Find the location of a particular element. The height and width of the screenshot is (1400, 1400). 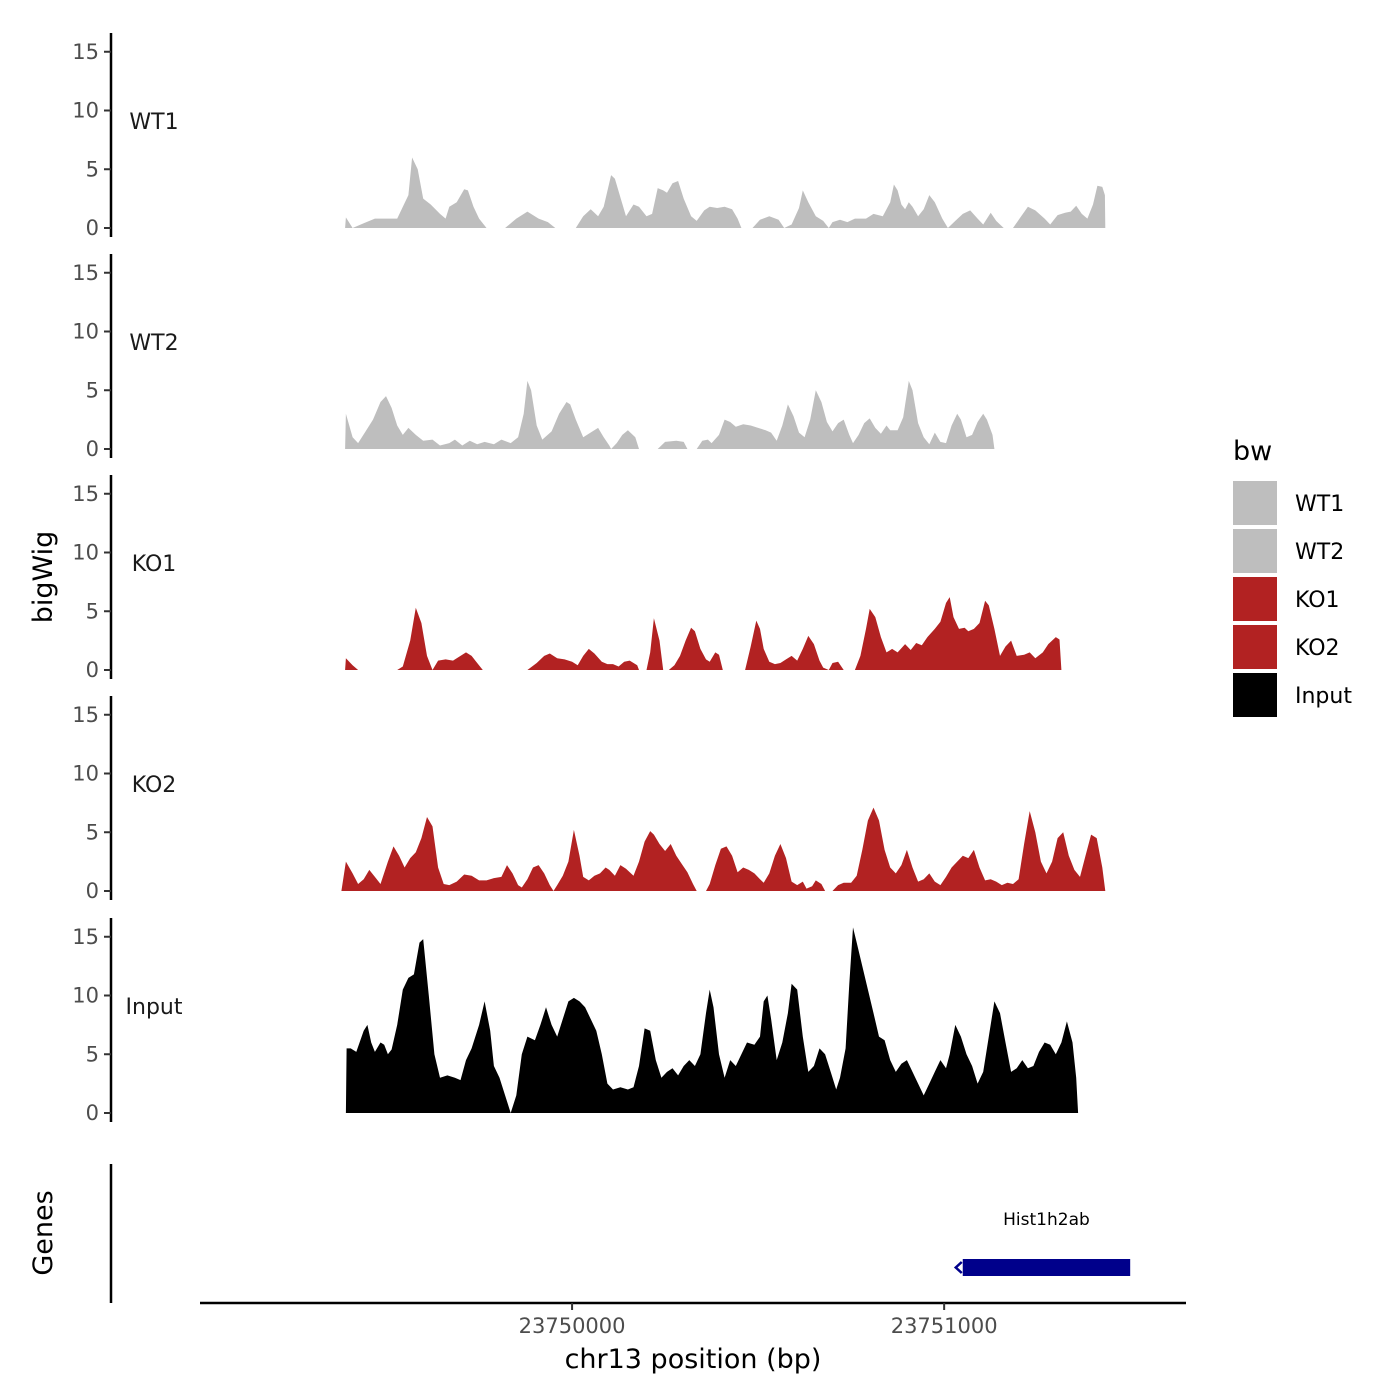

y-tick-label-wt2-0: 0 is located at coordinates (92, 449).